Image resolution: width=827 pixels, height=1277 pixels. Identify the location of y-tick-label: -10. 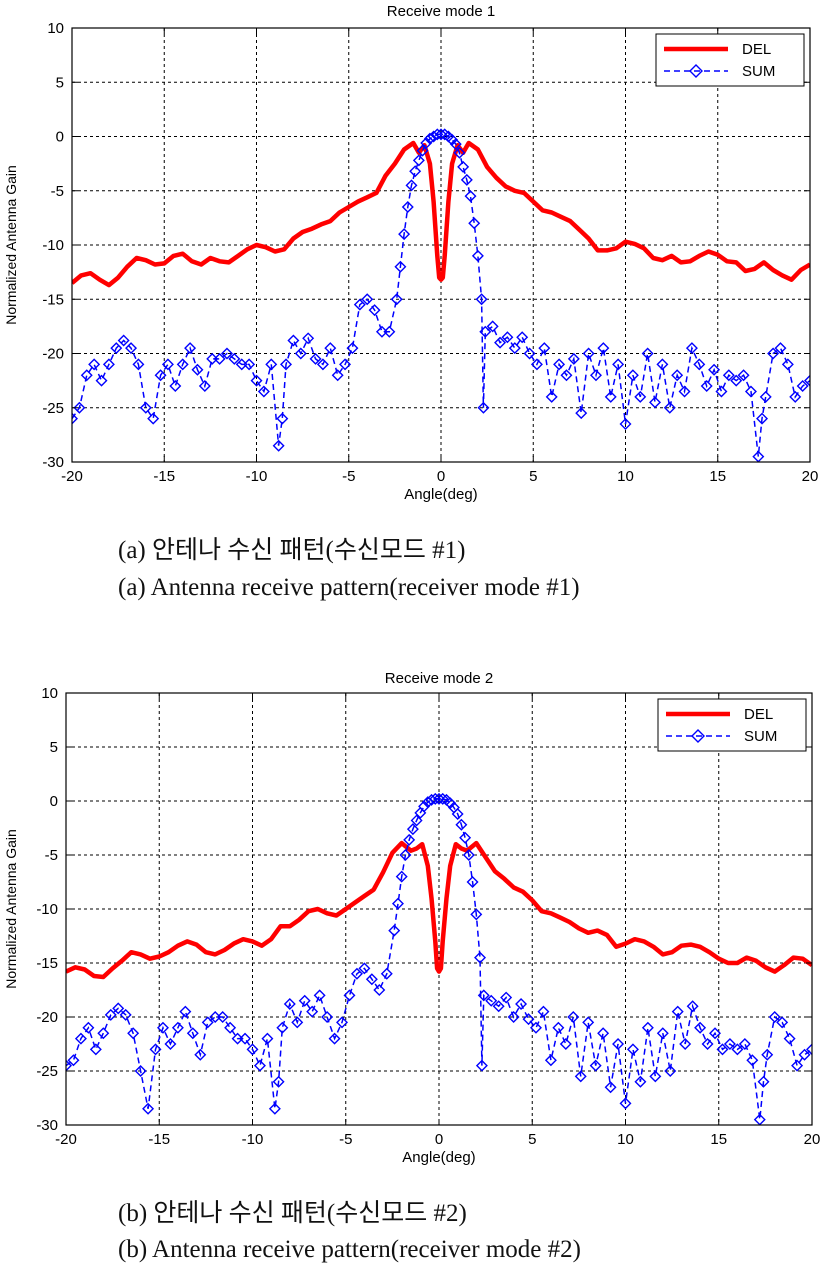
(53, 245).